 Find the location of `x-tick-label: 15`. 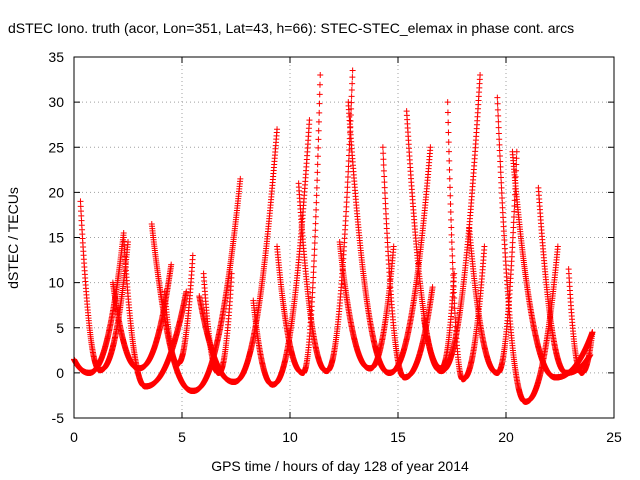

x-tick-label: 15 is located at coordinates (398, 437).